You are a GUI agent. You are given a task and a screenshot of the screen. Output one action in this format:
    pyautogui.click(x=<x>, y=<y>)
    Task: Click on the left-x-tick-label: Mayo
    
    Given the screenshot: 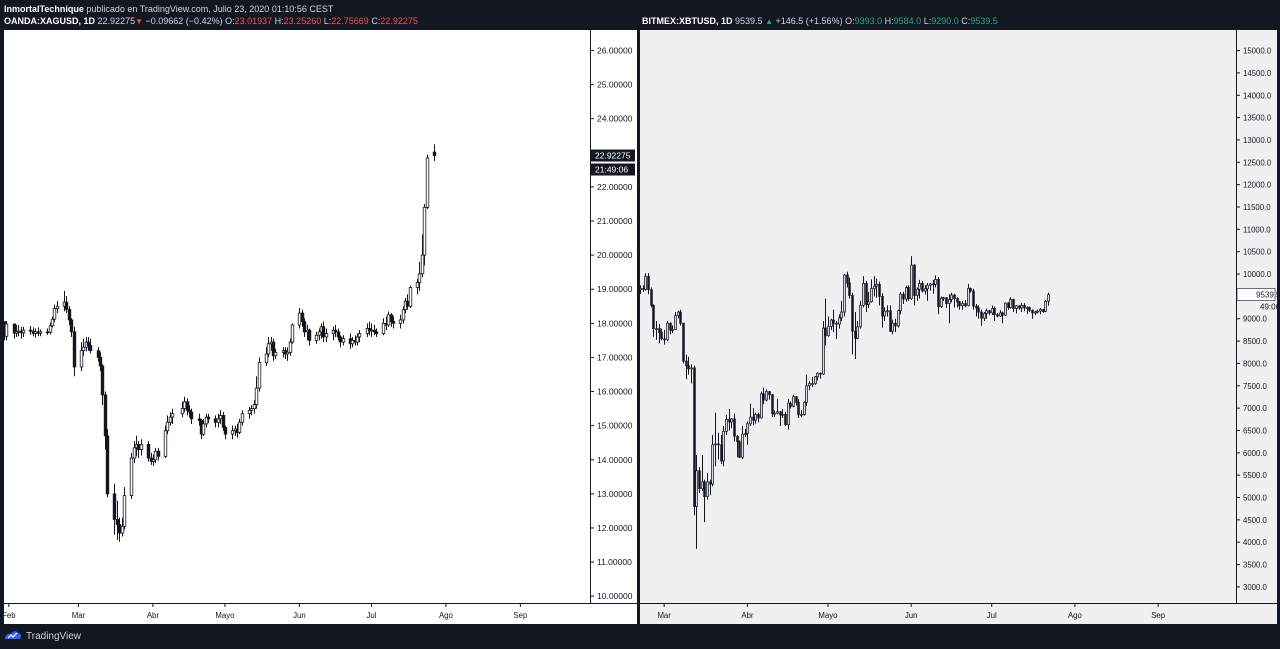 What is the action you would take?
    pyautogui.click(x=225, y=615)
    